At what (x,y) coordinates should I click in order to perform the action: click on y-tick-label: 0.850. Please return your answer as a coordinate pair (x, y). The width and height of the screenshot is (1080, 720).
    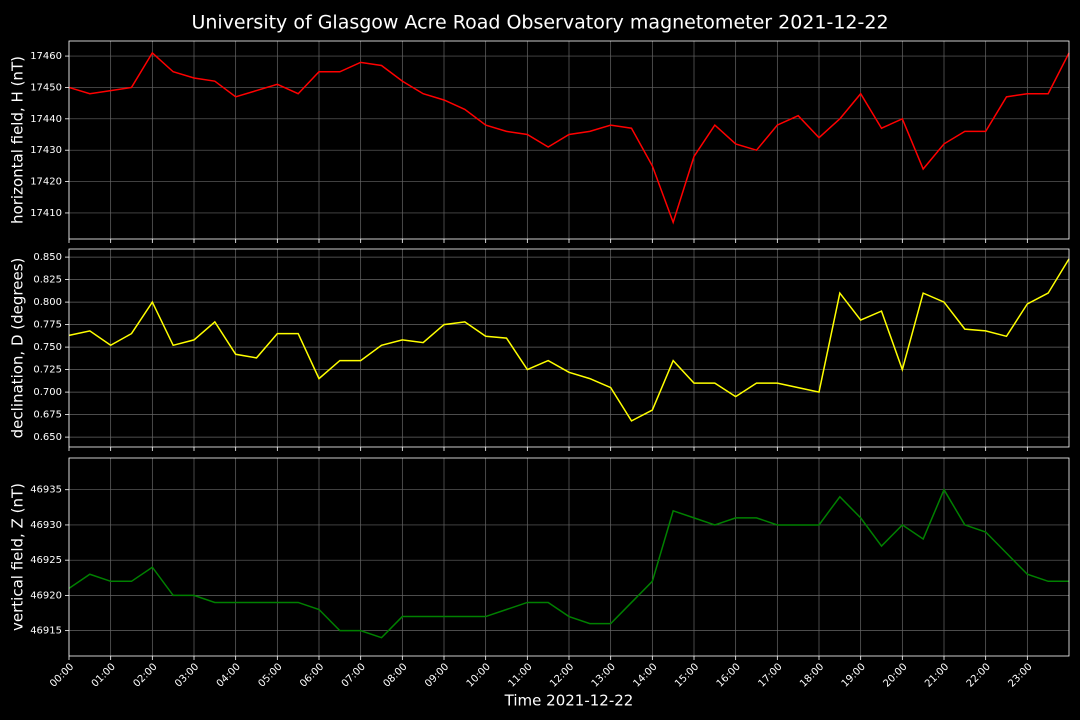
    Looking at the image, I should click on (47, 257).